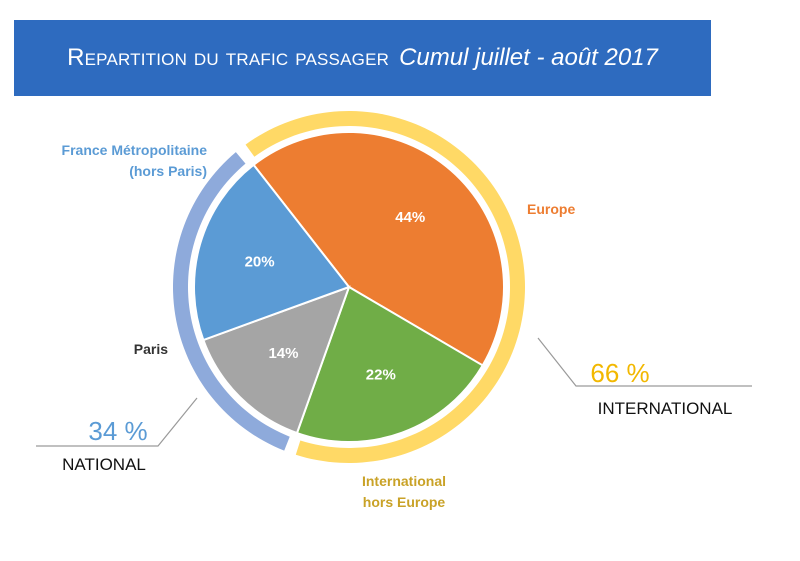 This screenshot has width=800, height=561. Describe the element at coordinates (135, 150) in the screenshot. I see `category-label-france-metropolitaine-hors-paris-line-1: France Métropolitaine` at that location.